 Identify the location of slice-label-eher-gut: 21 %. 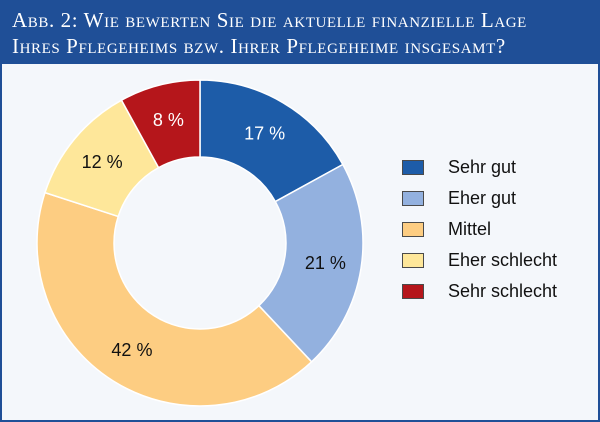
(325, 263).